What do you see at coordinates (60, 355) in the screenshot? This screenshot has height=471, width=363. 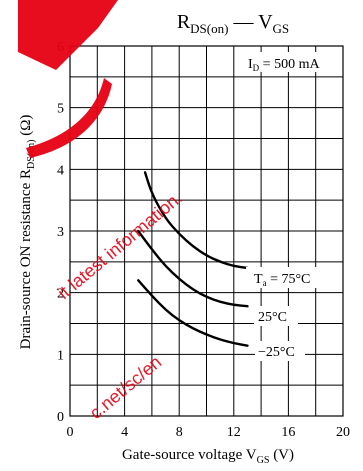 I see `y-tick-label: 1` at bounding box center [60, 355].